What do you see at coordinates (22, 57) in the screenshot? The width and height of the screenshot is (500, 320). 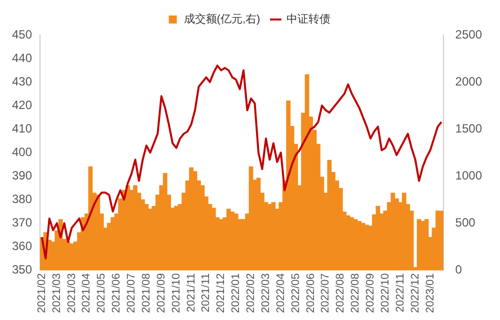 I see `y-tick-label: 440` at bounding box center [22, 57].